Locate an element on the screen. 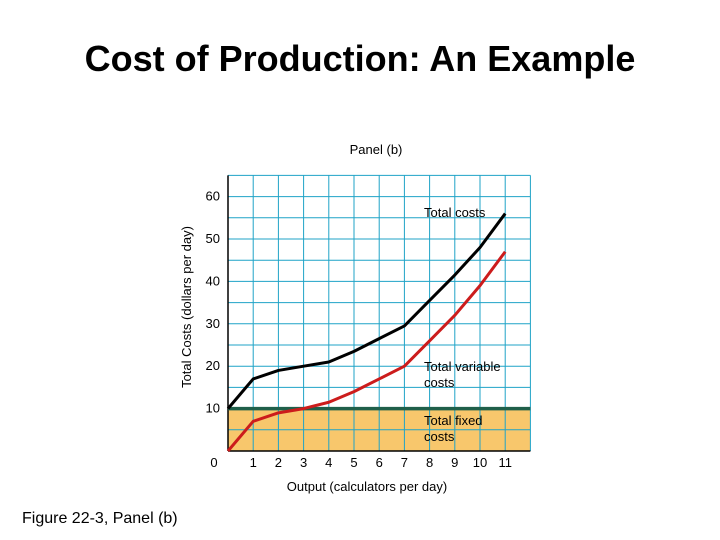 The height and width of the screenshot is (540, 720). y-tick-label: 60 is located at coordinates (213, 196).